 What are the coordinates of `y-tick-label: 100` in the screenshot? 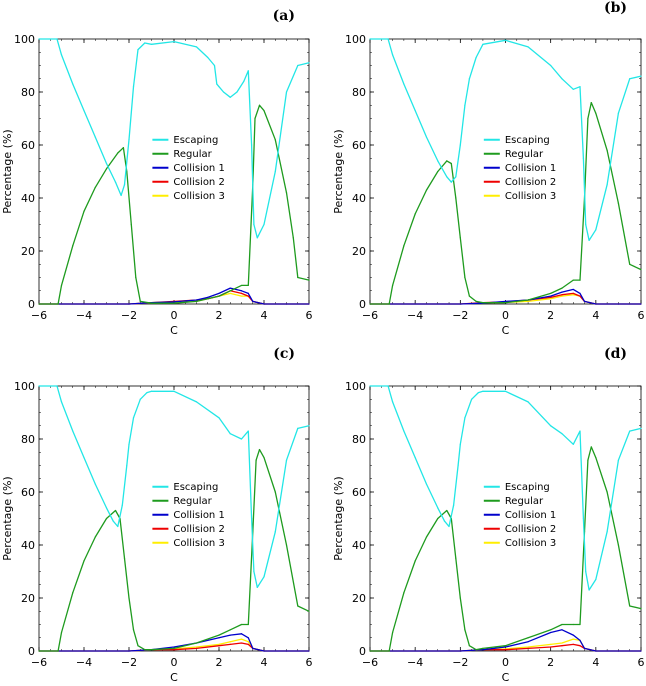 It's located at (24, 39).